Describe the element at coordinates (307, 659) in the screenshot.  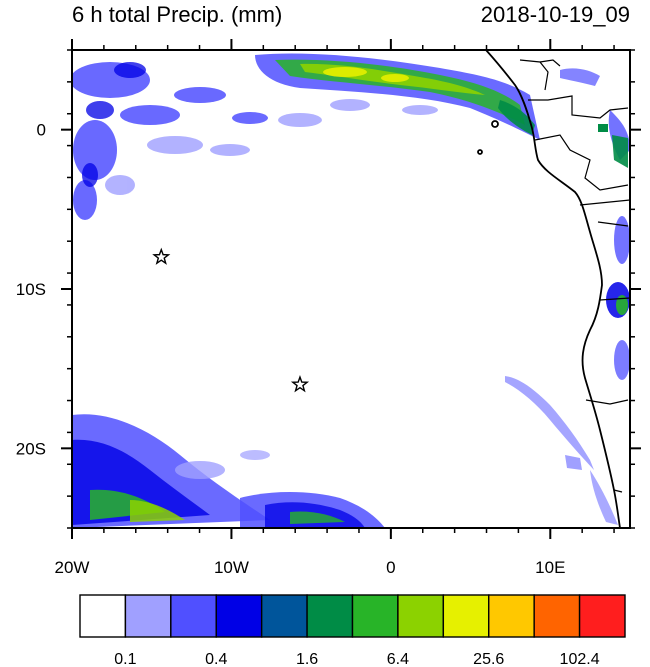
I see `colorbar-label: 1.6` at that location.